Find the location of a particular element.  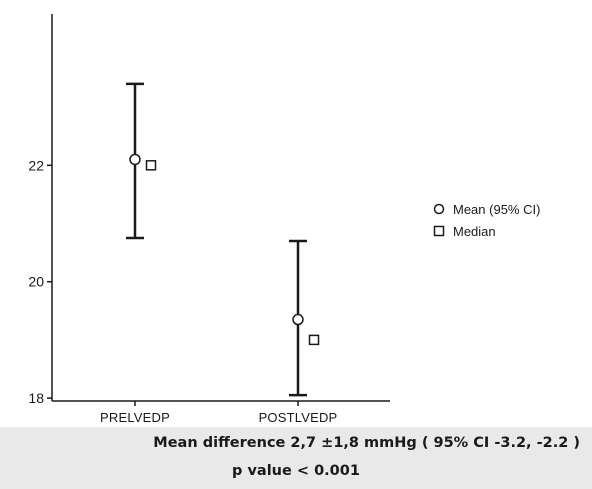

square-marker-icon is located at coordinates (439, 231).